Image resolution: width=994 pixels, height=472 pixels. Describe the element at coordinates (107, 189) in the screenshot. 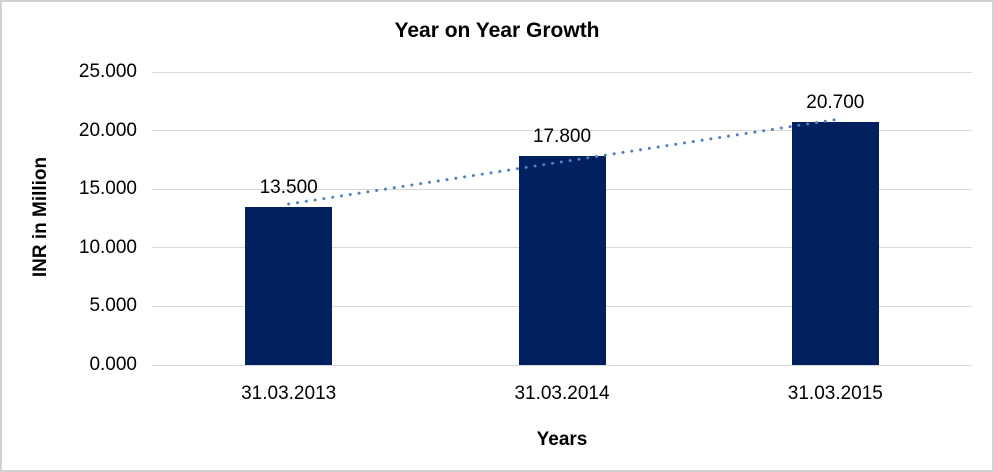

I see `y-axis-tick-label: 15.000` at that location.